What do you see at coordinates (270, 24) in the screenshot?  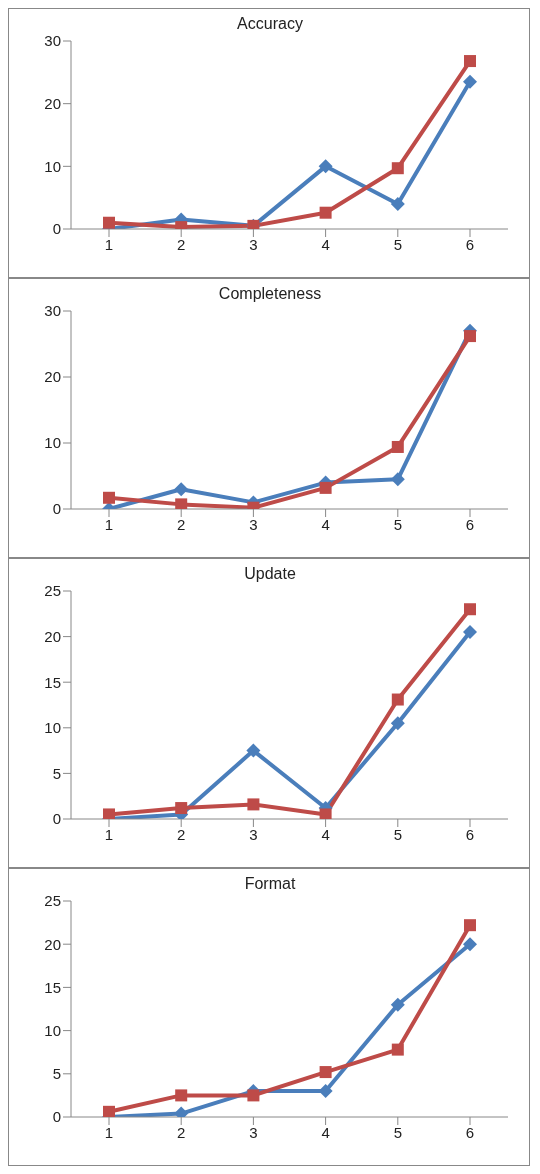 I see `chart-title: Accuracy` at bounding box center [270, 24].